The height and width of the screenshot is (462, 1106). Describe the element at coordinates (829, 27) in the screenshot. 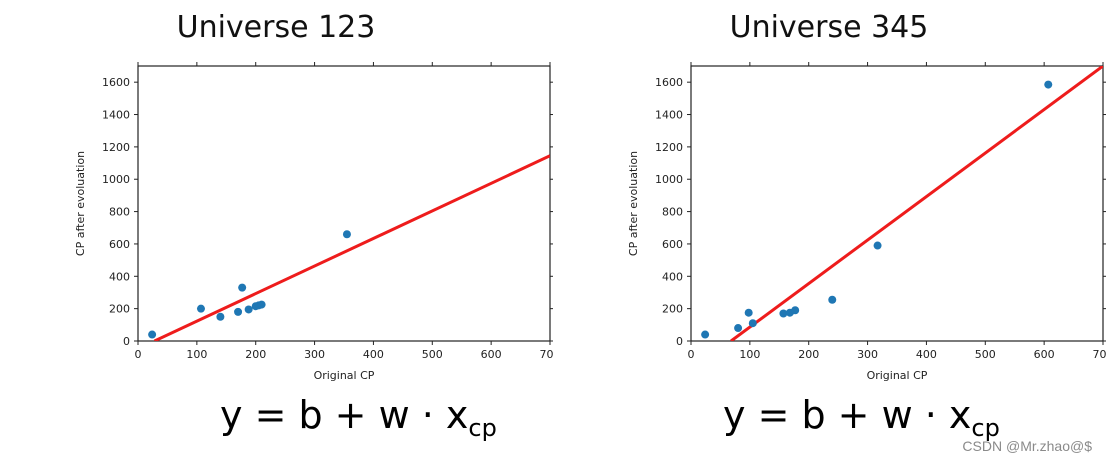

I see `chart-title: Universe 345` at that location.